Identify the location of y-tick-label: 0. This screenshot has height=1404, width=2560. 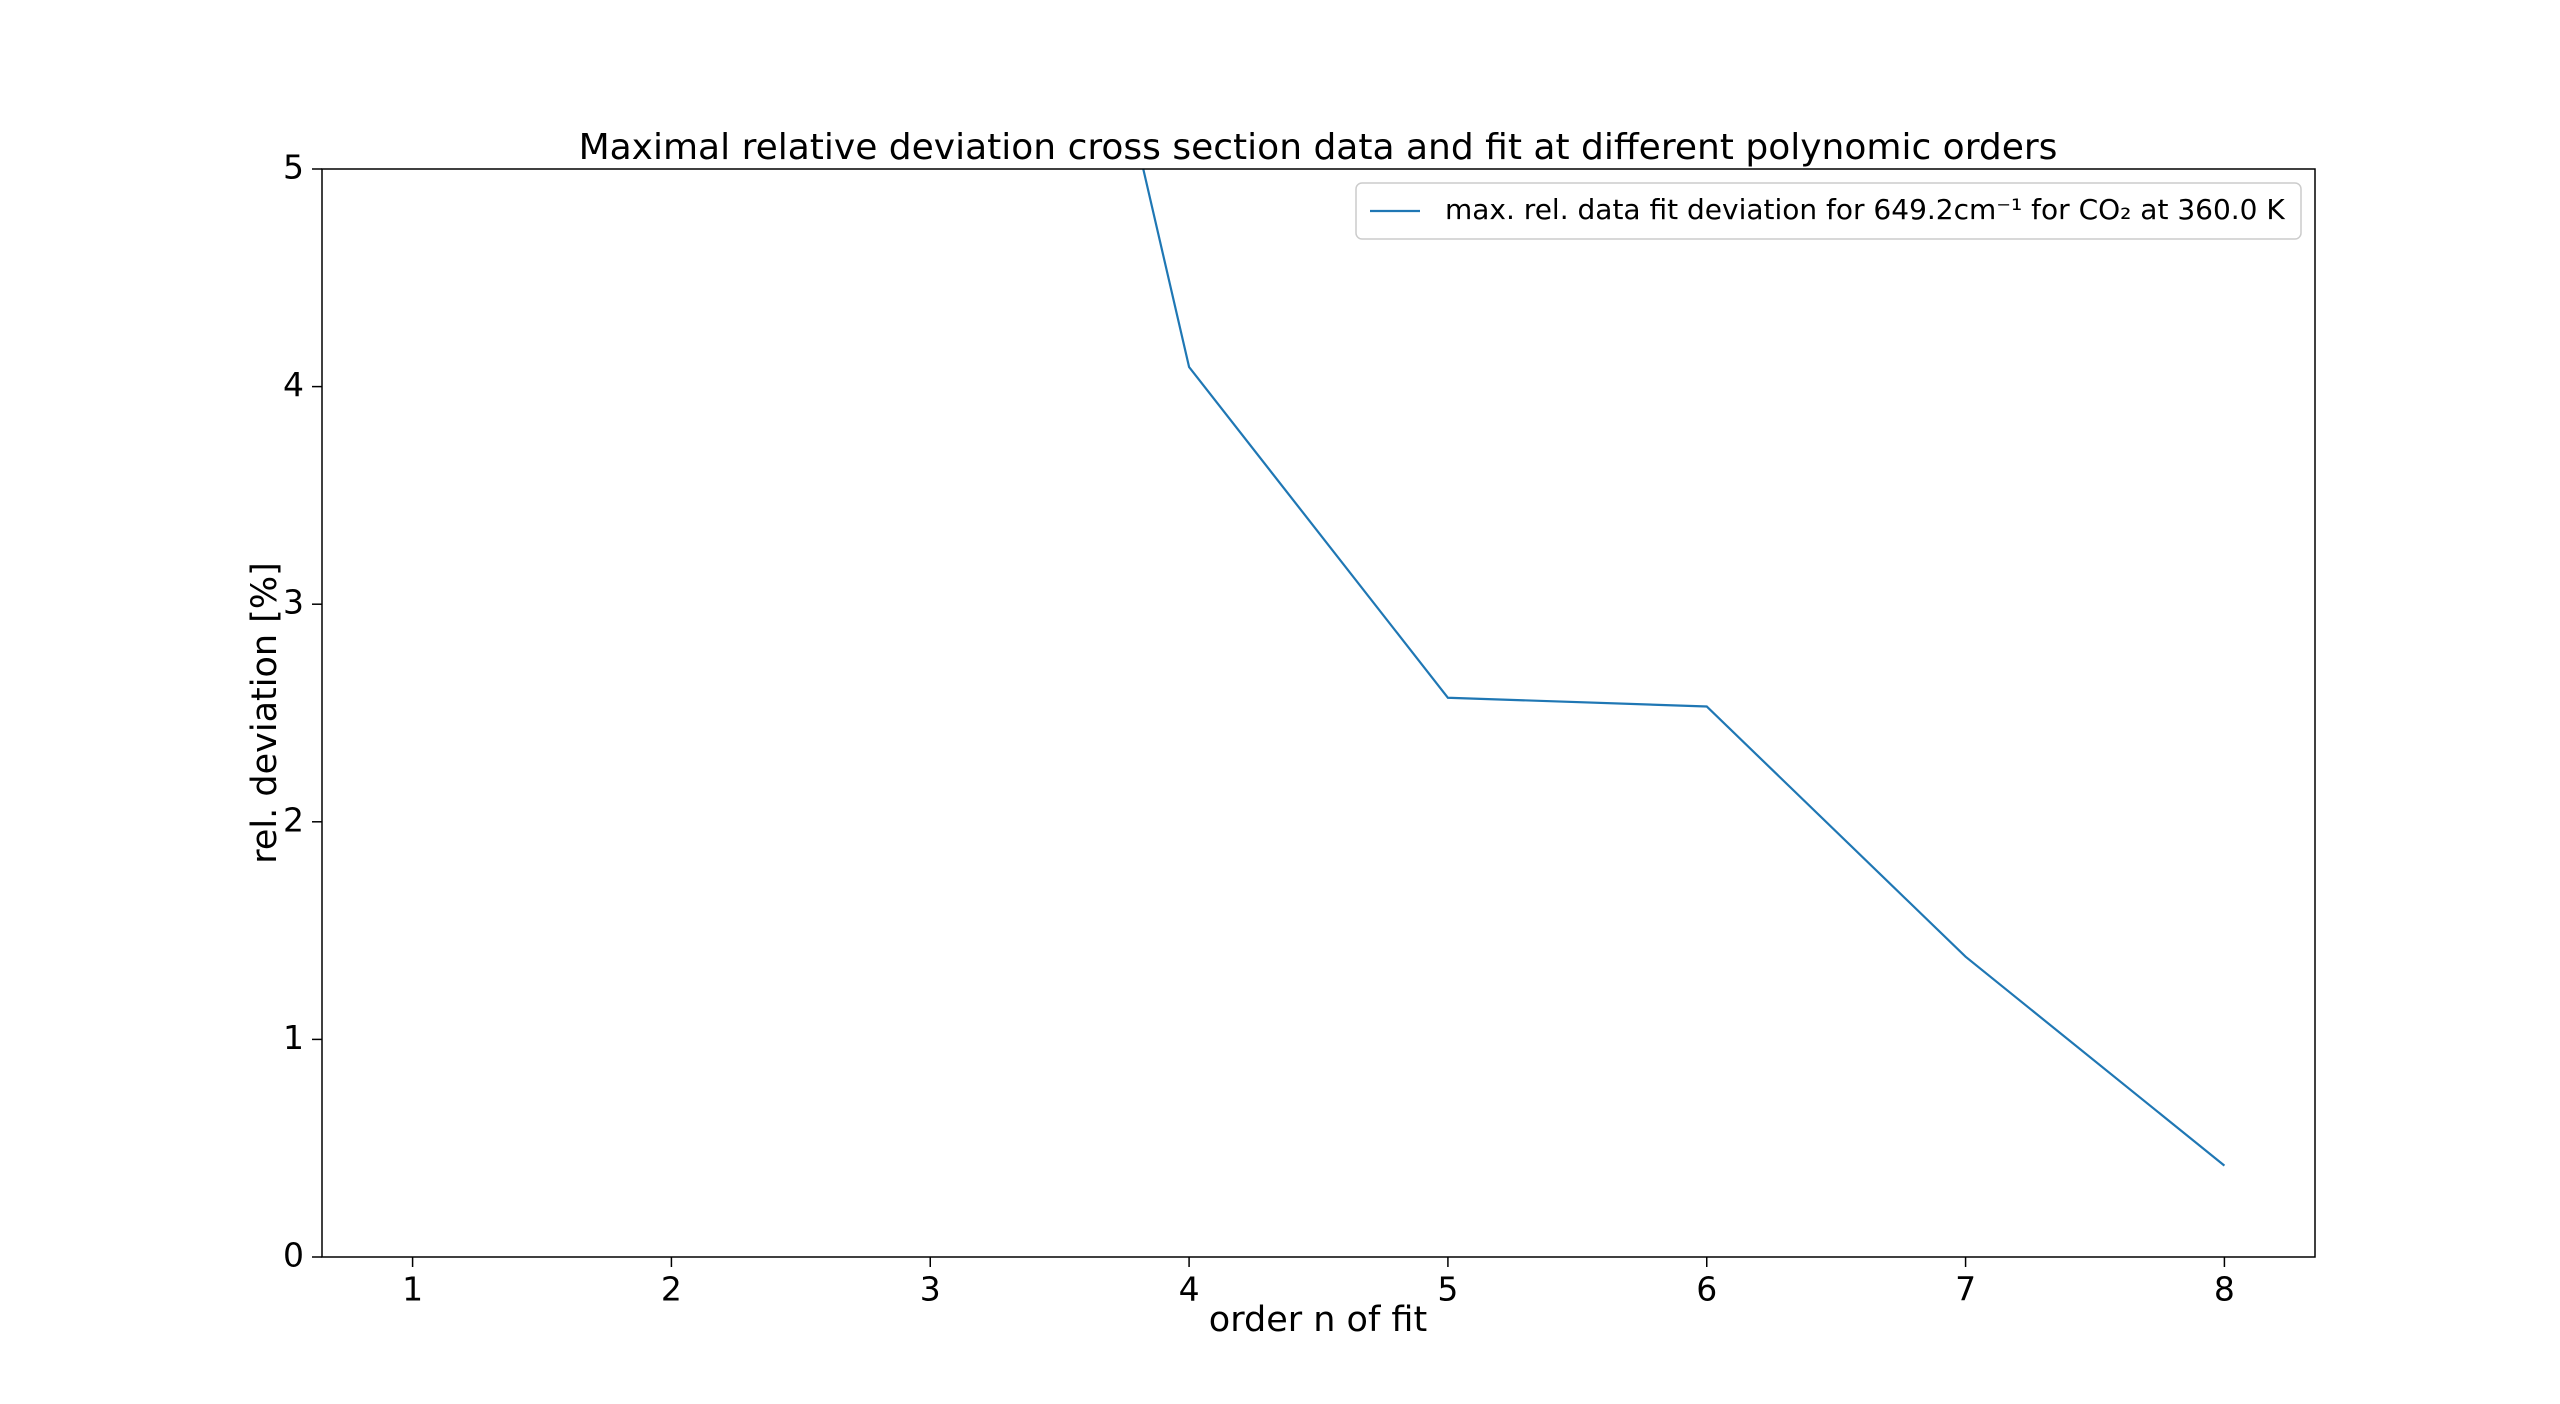
(293, 1255).